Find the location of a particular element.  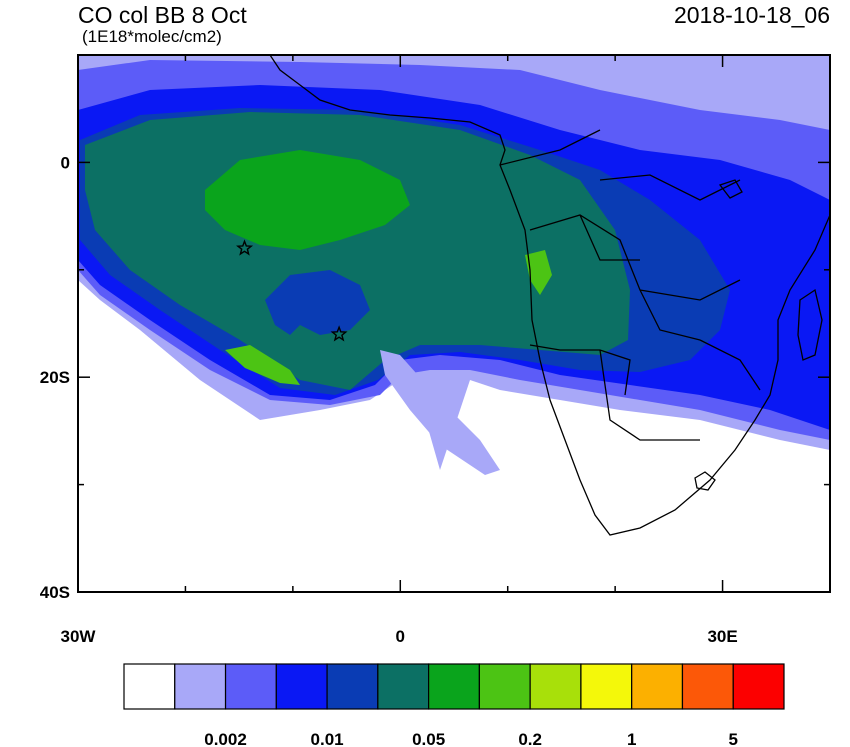

country-borders is located at coordinates (630, 285).